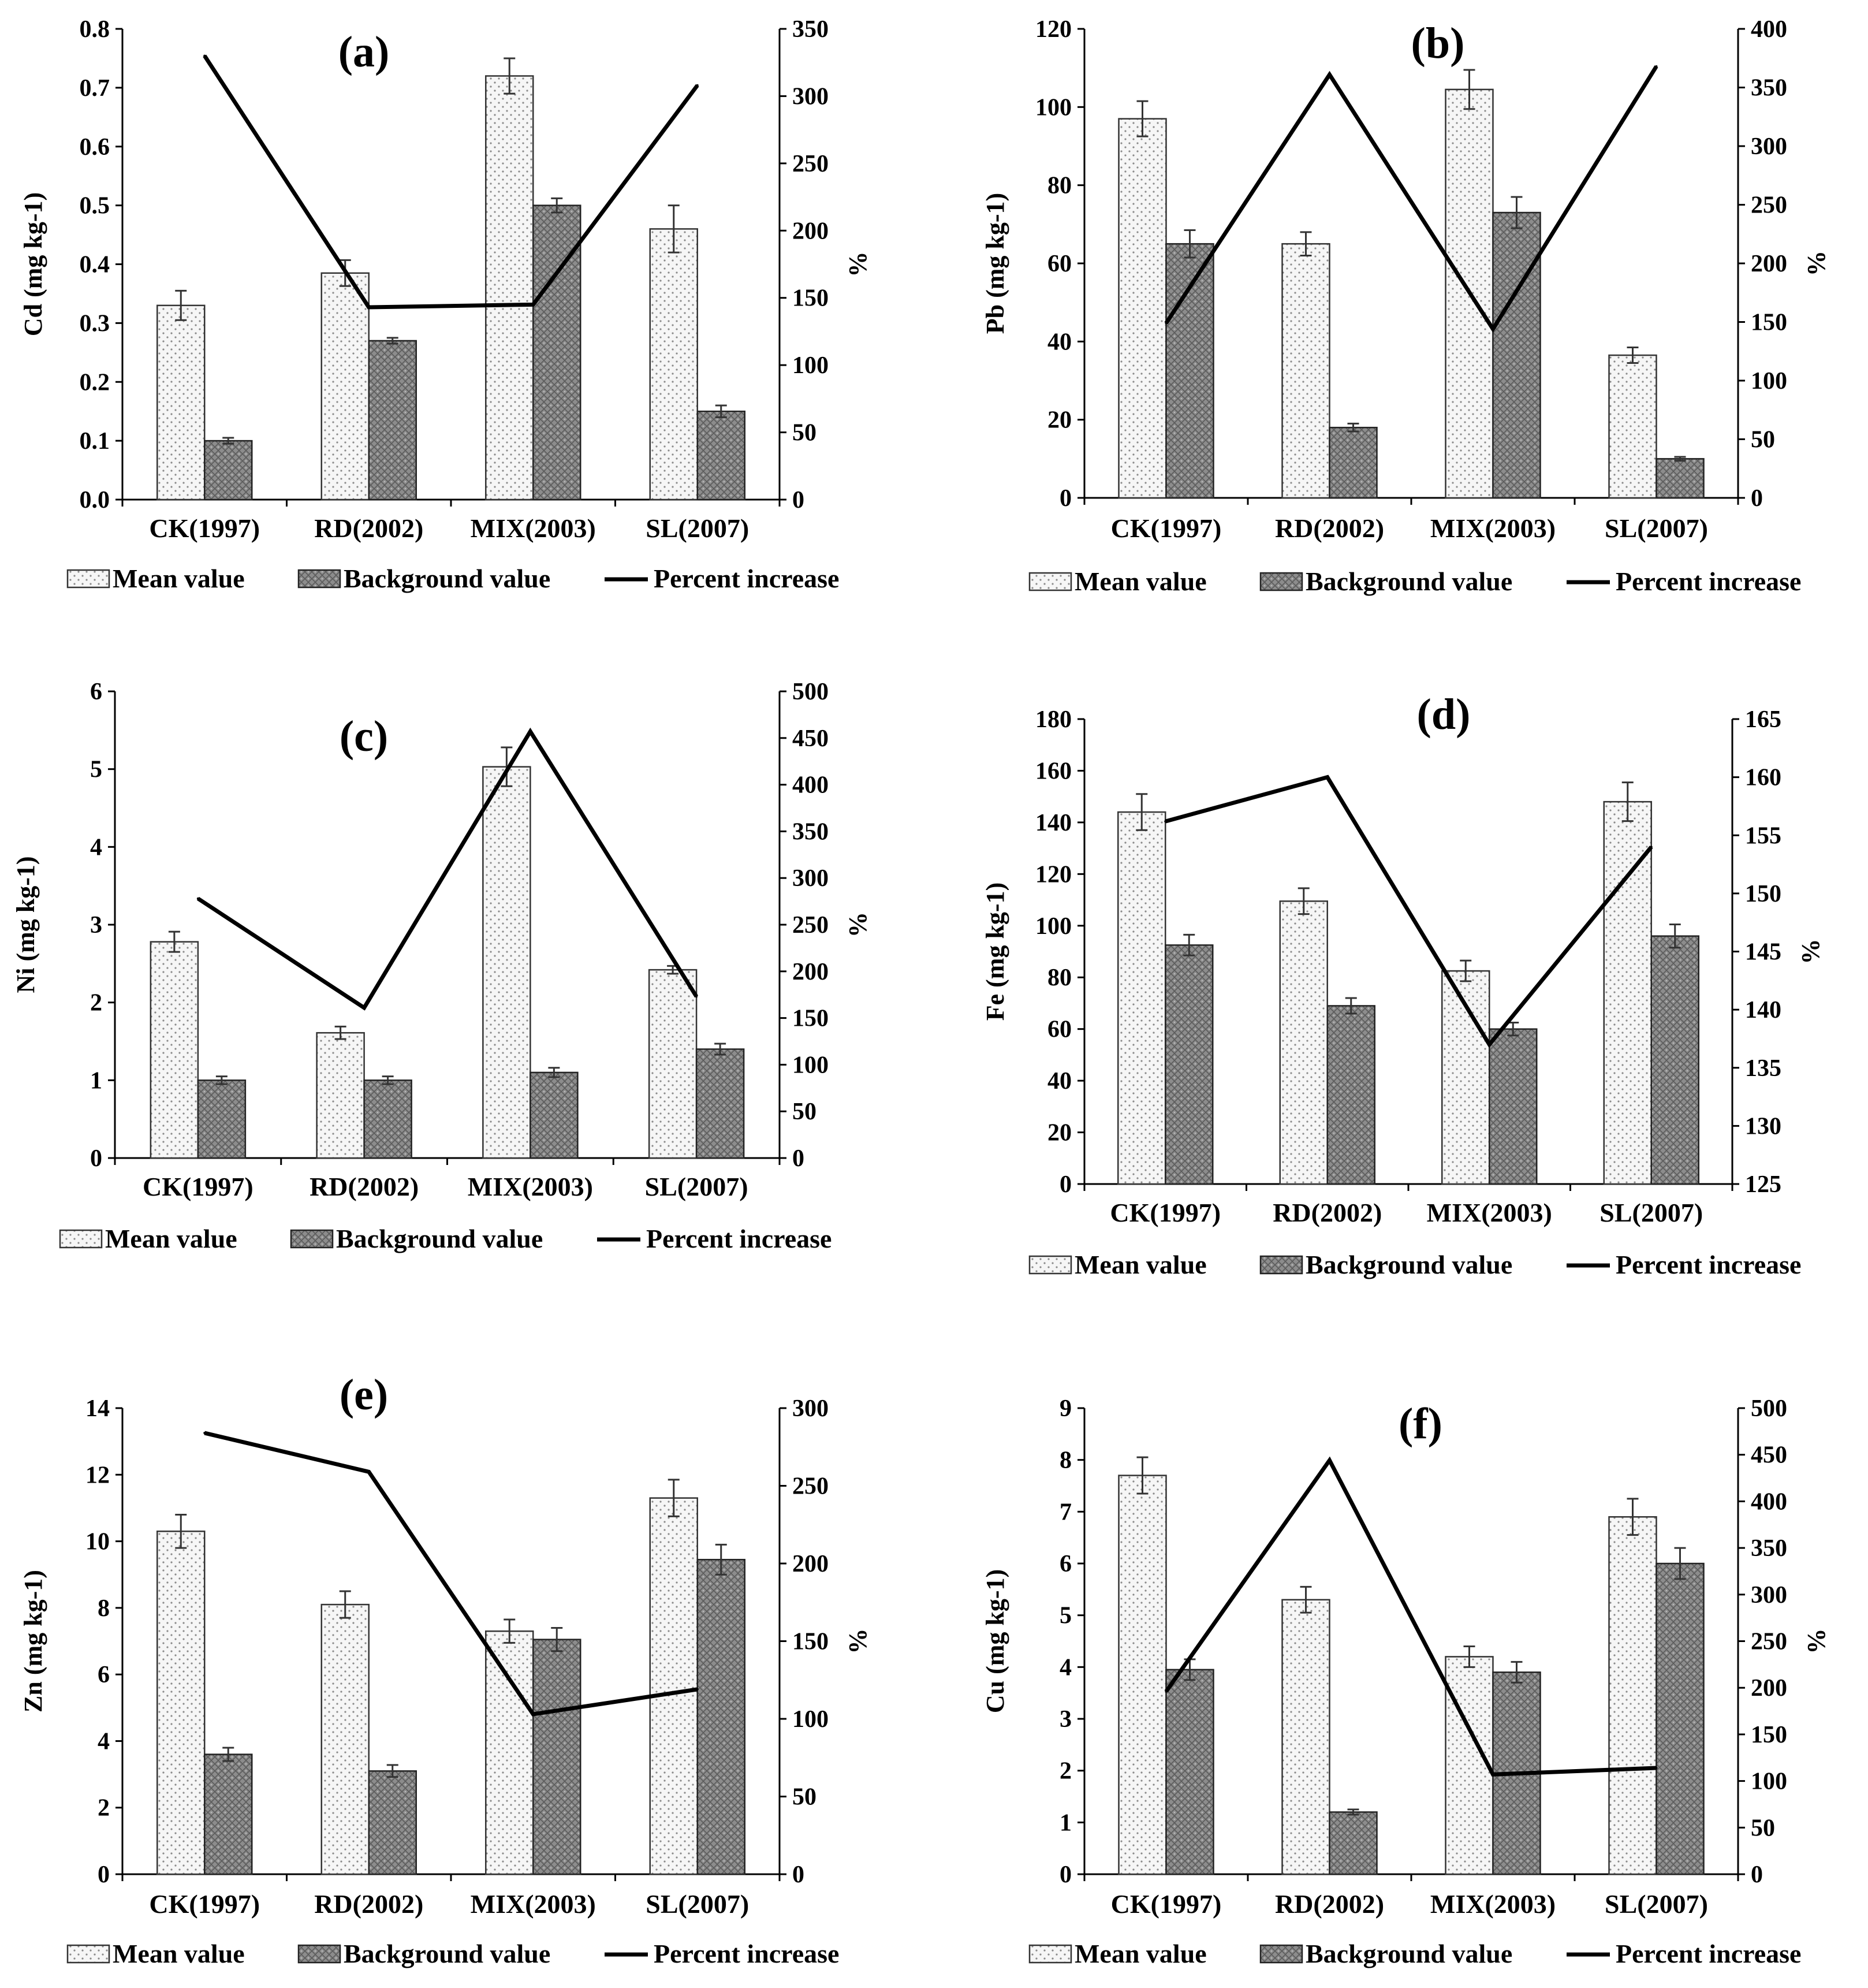 The image size is (1868, 1988). Describe the element at coordinates (95, 148) in the screenshot. I see `y-tick-label: 0.6` at that location.